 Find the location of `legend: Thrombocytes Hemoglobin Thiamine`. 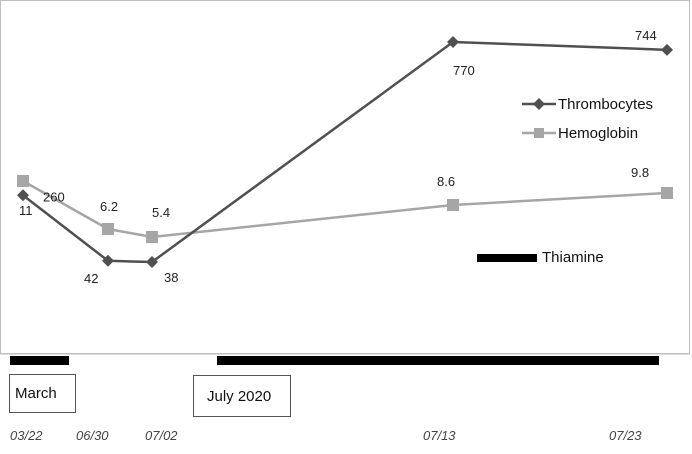

legend: Thrombocytes Hemoglobin Thiamine is located at coordinates (565, 181).